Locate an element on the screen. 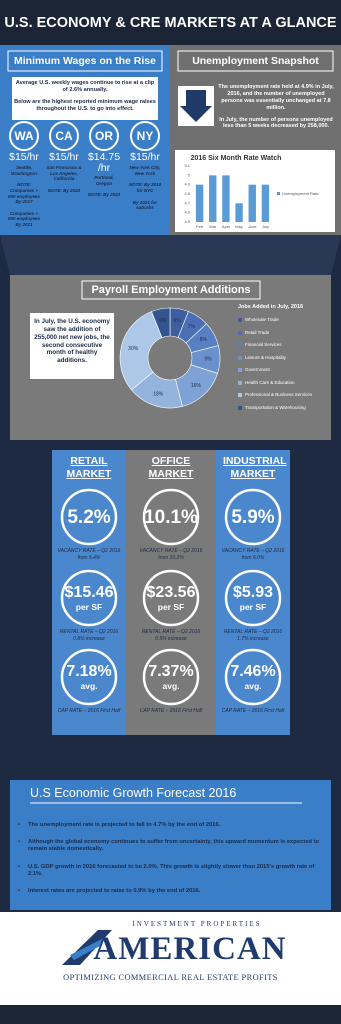 This screenshot has height=1024, width=341. state-abbr: NY is located at coordinates (145, 136).